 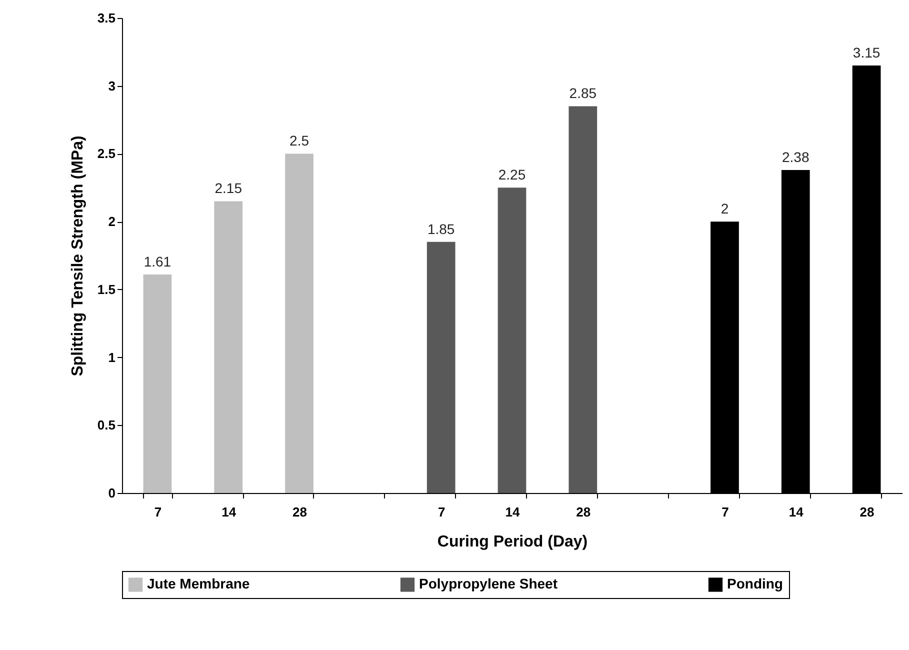 I want to click on y-tick-label: 2, so click(x=112, y=222).